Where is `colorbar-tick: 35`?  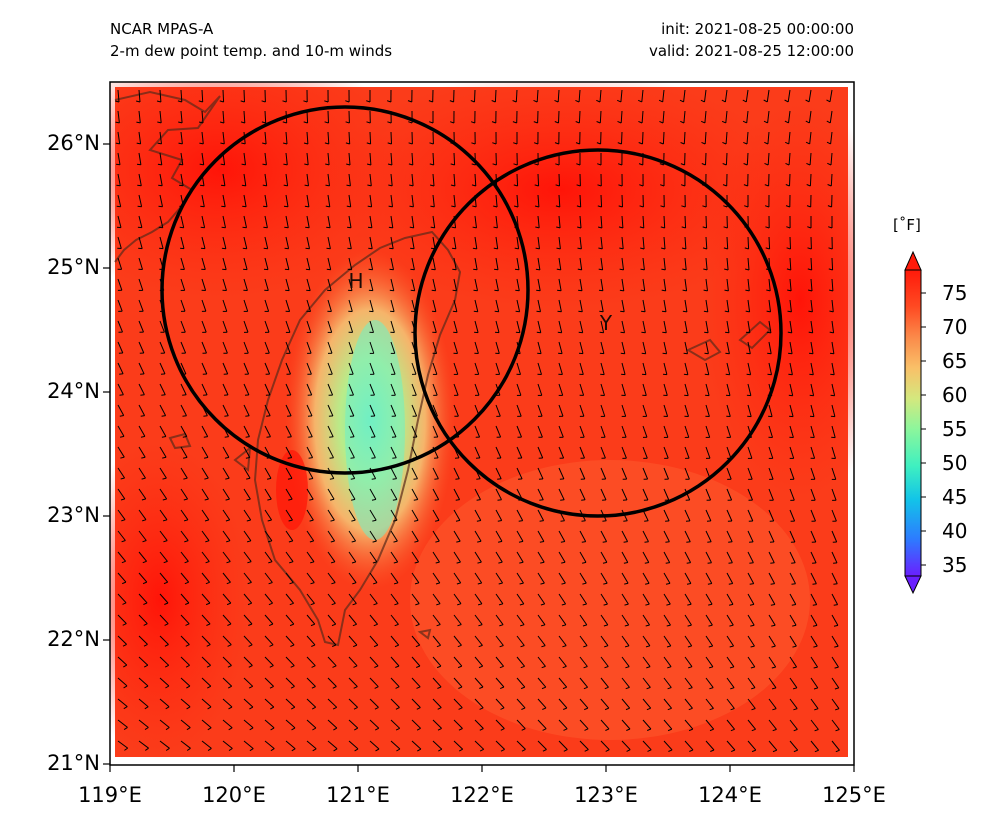 colorbar-tick: 35 is located at coordinates (955, 565).